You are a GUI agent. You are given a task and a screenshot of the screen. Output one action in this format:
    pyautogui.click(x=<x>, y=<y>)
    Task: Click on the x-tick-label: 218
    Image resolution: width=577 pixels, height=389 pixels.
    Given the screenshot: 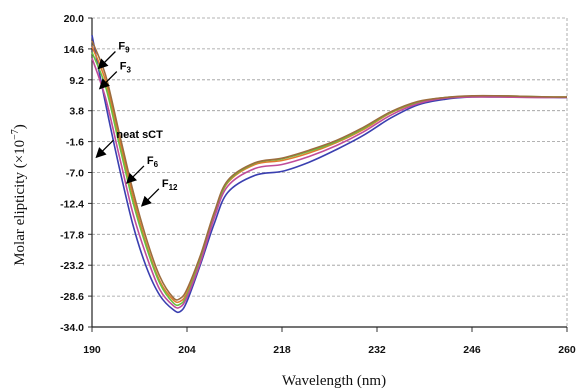 What is the action you would take?
    pyautogui.click(x=282, y=350)
    